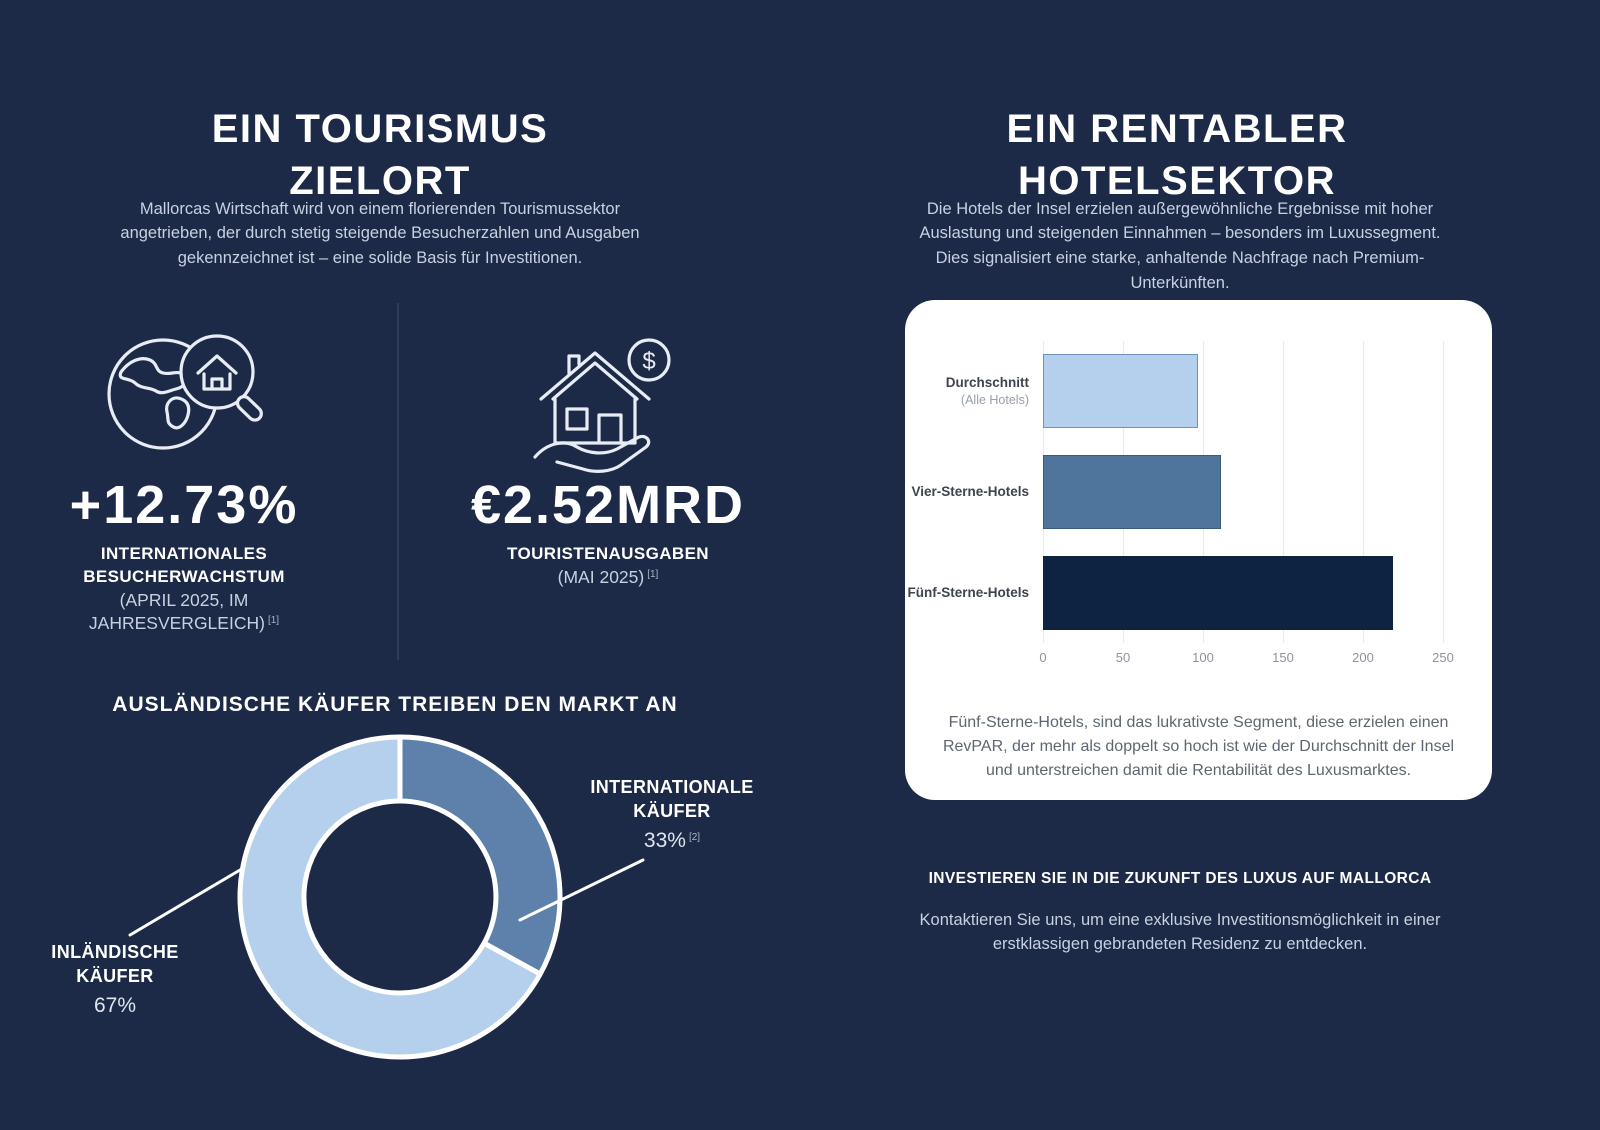 This screenshot has width=1600, height=1130. I want to click on visitor-growth-note: (APRIL 2025, IM JAHRESVERGLEICH) [1], so click(184, 612).